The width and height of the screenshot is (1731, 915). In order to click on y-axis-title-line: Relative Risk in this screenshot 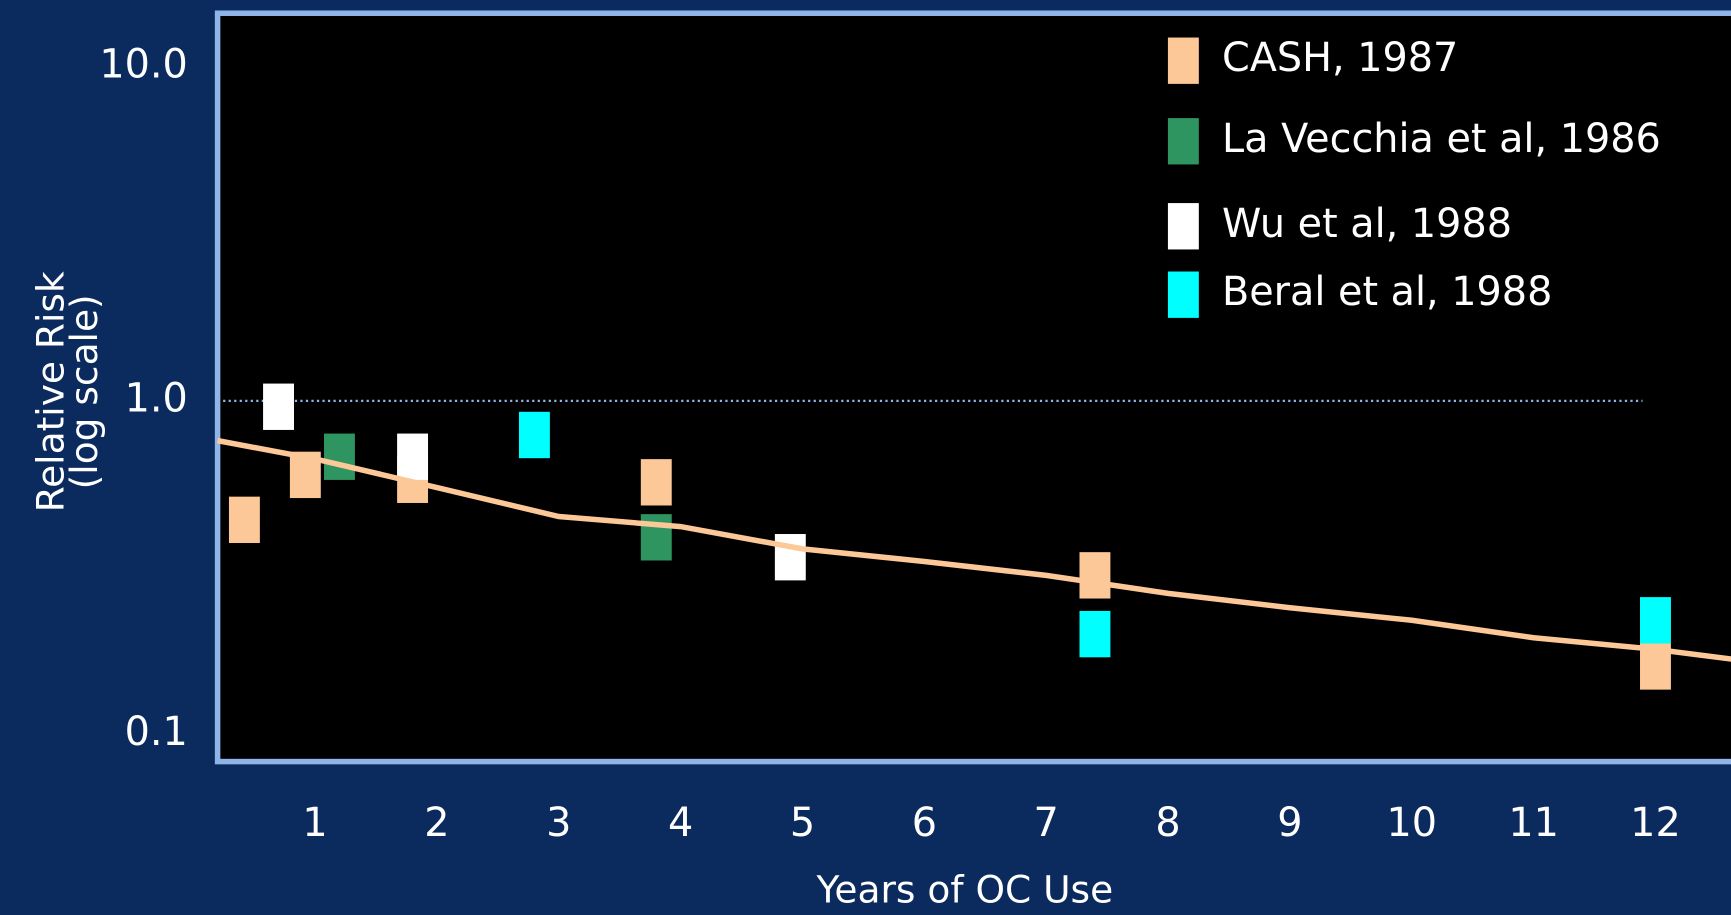, I will do `click(51, 391)`.